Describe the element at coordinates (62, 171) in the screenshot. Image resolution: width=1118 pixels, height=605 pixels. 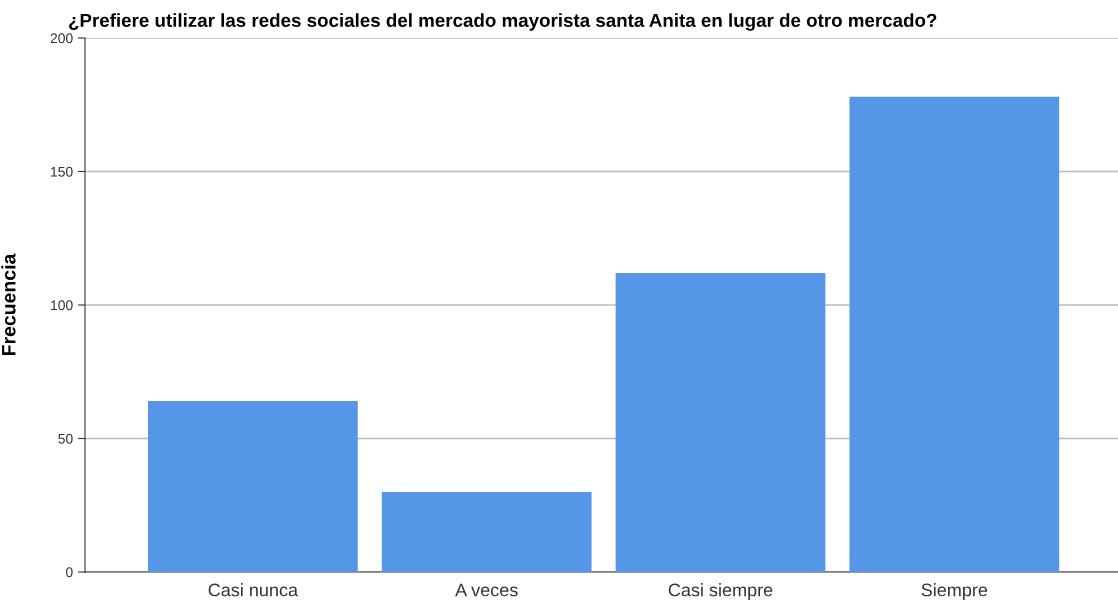
I see `y-tick-label: 150` at that location.